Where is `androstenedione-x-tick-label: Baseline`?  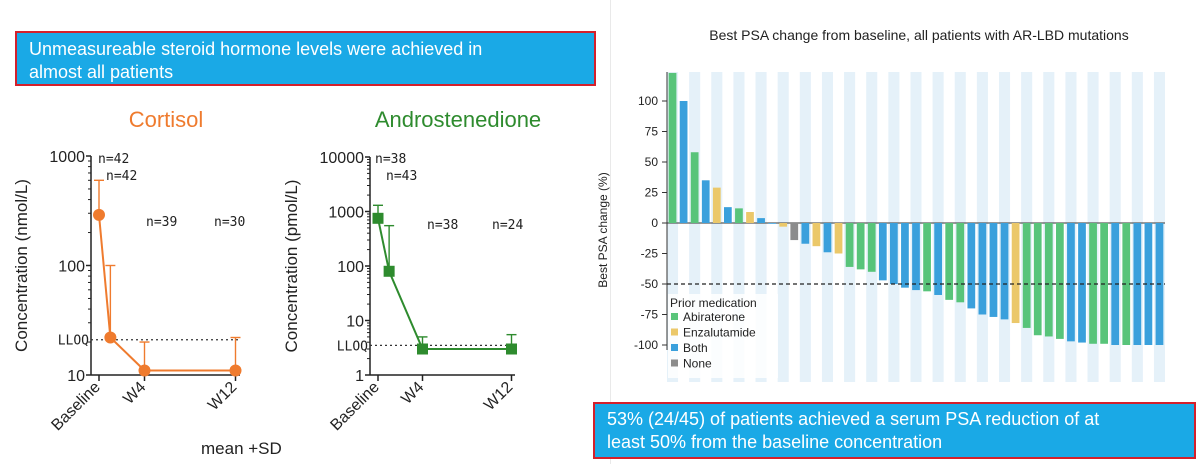
androstenedione-x-tick-label: Baseline is located at coordinates (354, 406).